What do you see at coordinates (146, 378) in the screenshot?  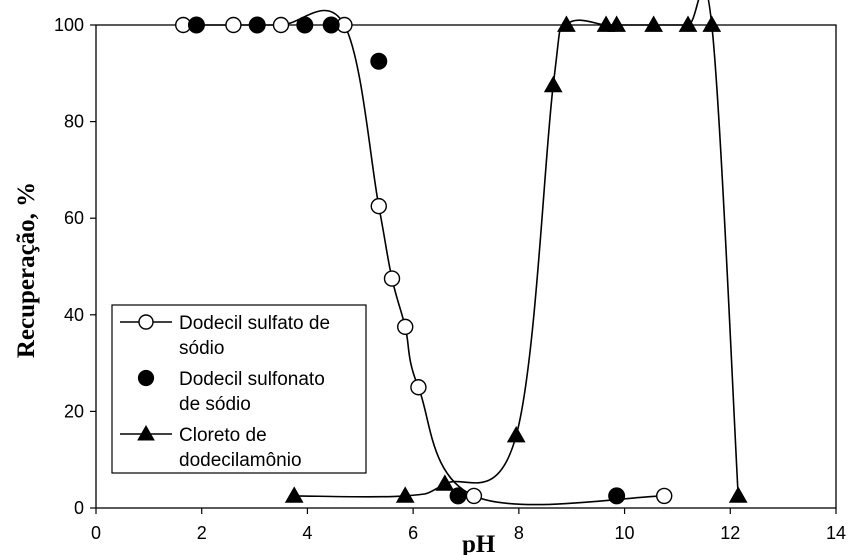 I see `legend-marker-sulfonato` at bounding box center [146, 378].